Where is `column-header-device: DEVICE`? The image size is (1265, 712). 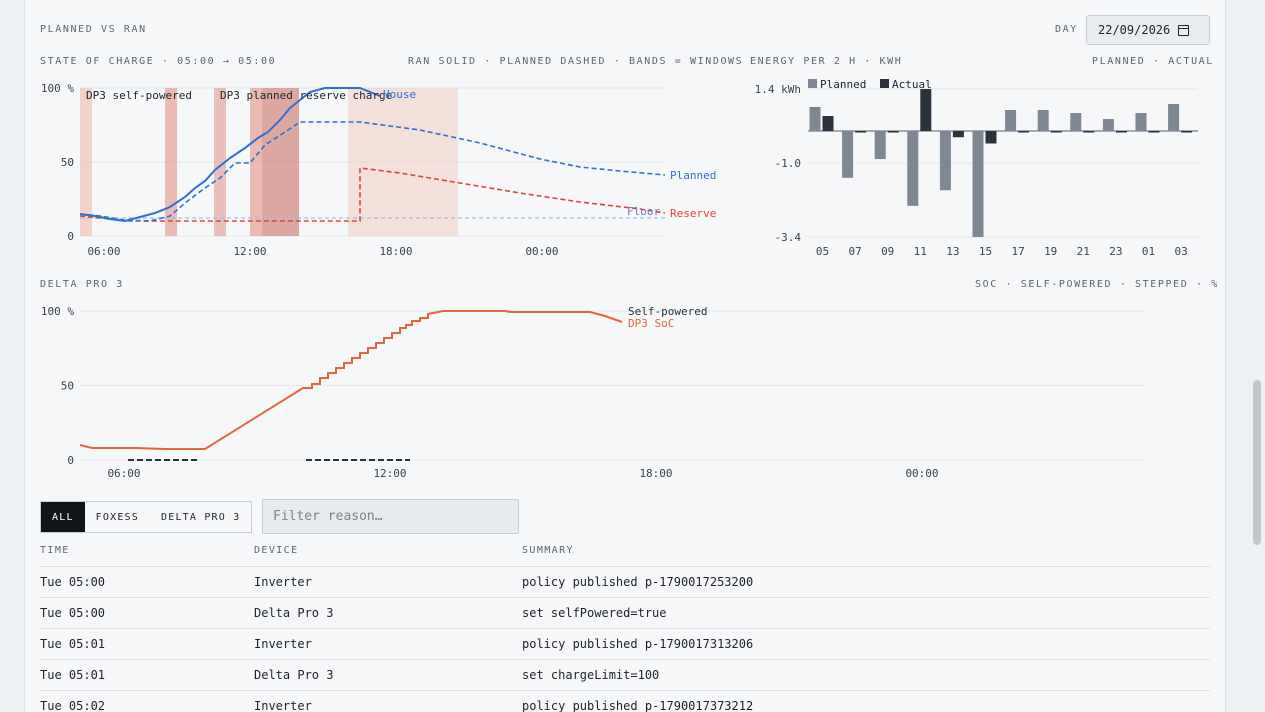
column-header-device: DEVICE is located at coordinates (276, 550).